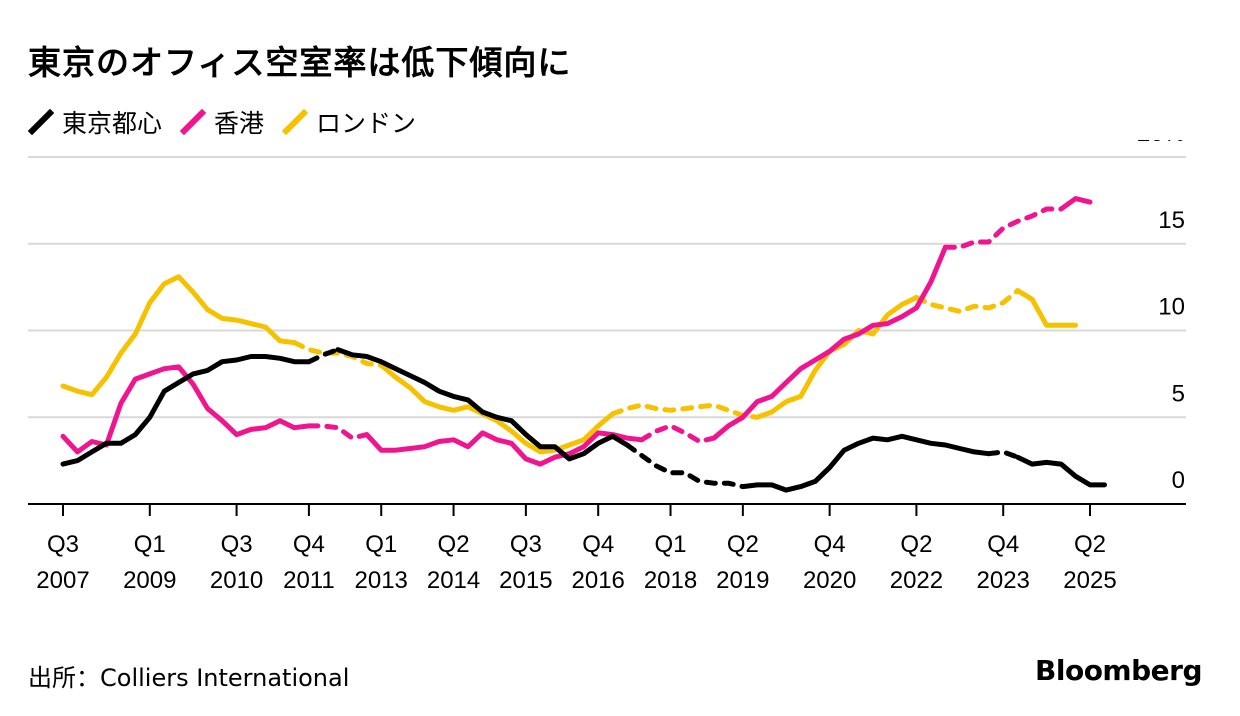 This screenshot has width=1240, height=716. Describe the element at coordinates (829, 580) in the screenshot. I see `x-tick-label: 2020` at that location.